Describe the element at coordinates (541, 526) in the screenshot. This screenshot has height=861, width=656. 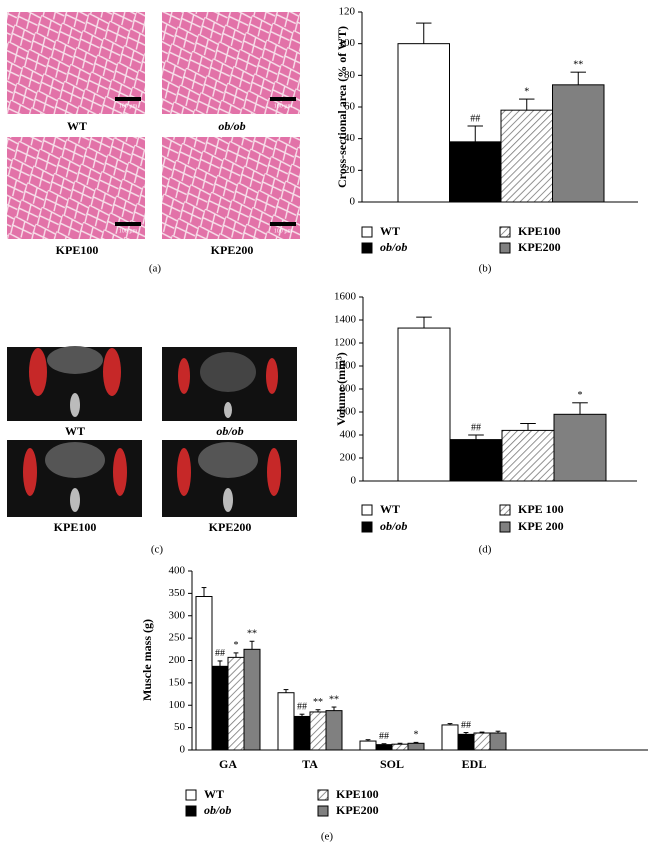
I see `legend-label: KPE 200` at that location.